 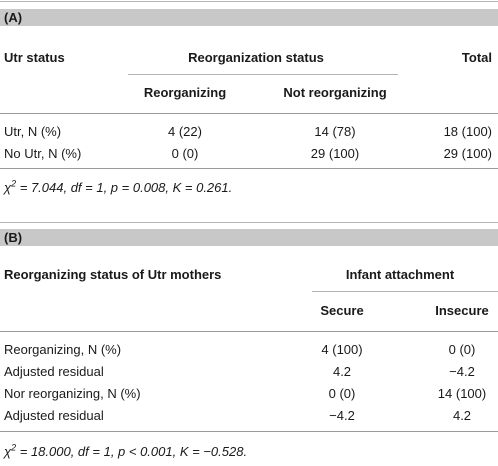 What do you see at coordinates (335, 131) in the screenshot?
I see `cell-not-reorganizing: 14 (78)` at bounding box center [335, 131].